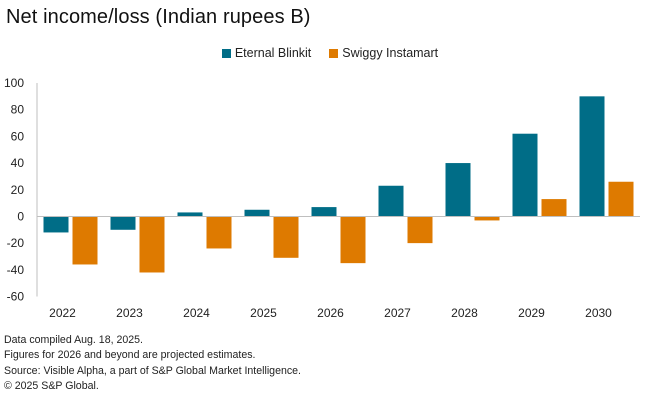  What do you see at coordinates (18, 163) in the screenshot?
I see `y-tick-label: 40` at bounding box center [18, 163].